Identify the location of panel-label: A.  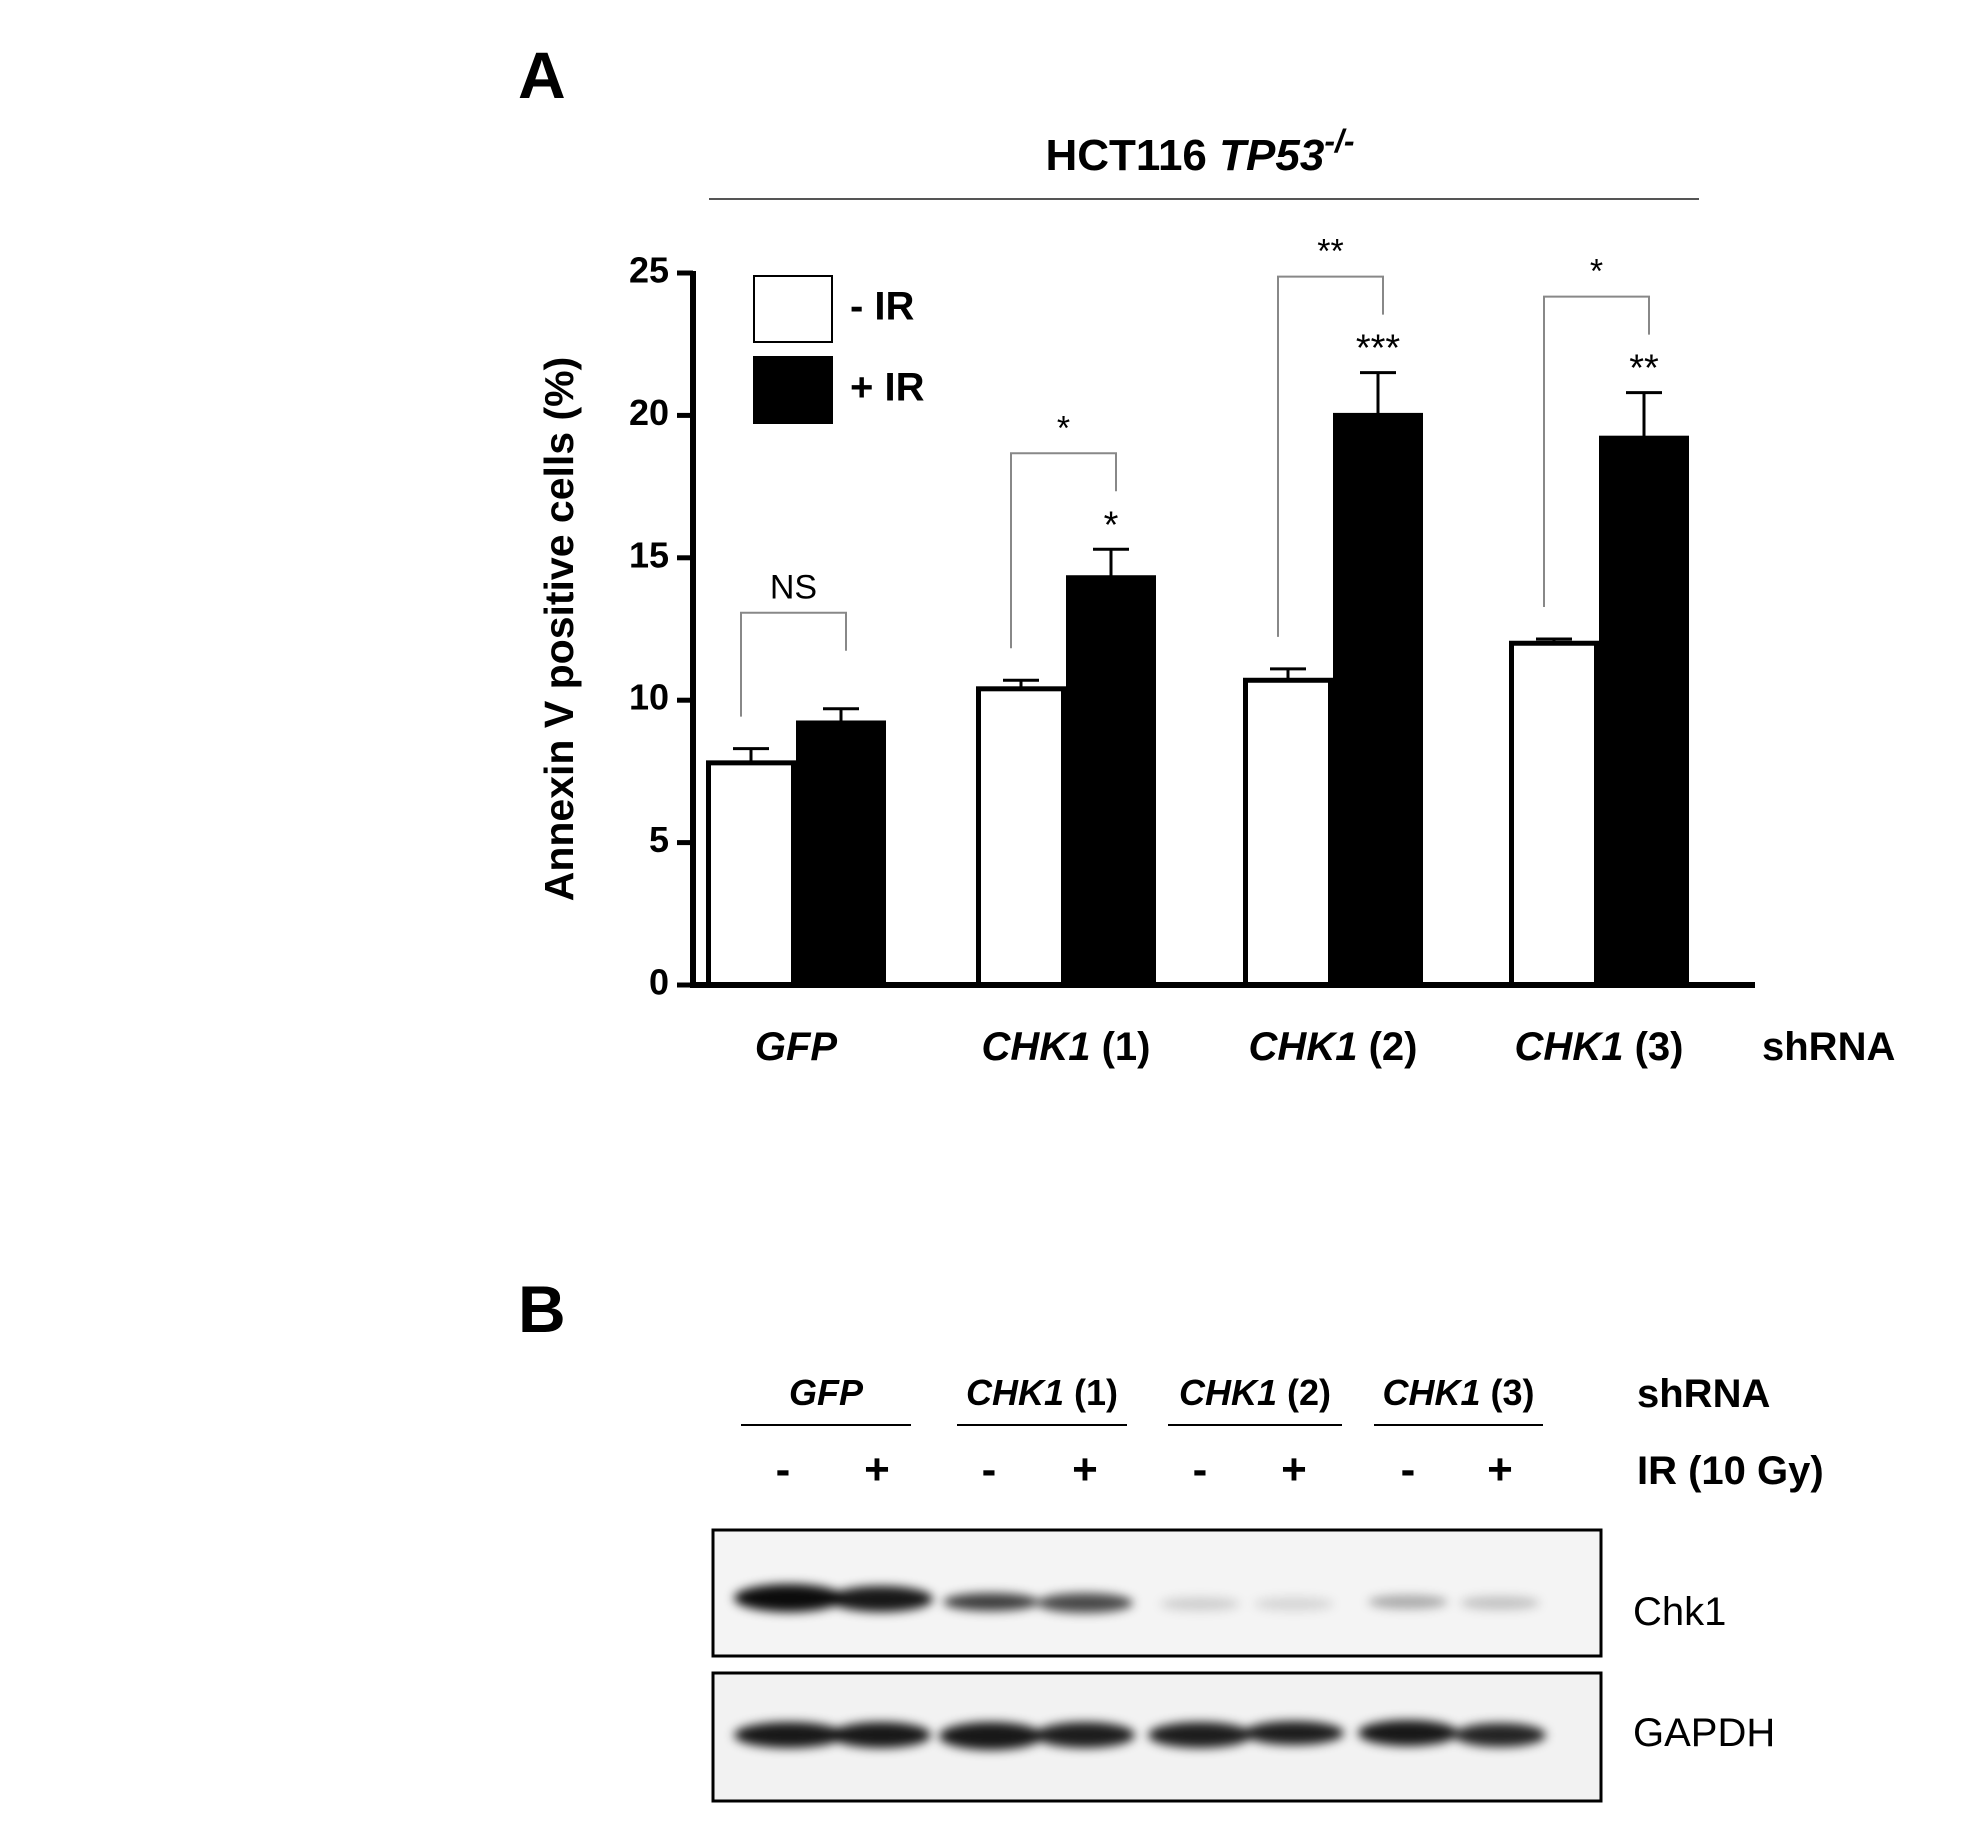
(542, 75).